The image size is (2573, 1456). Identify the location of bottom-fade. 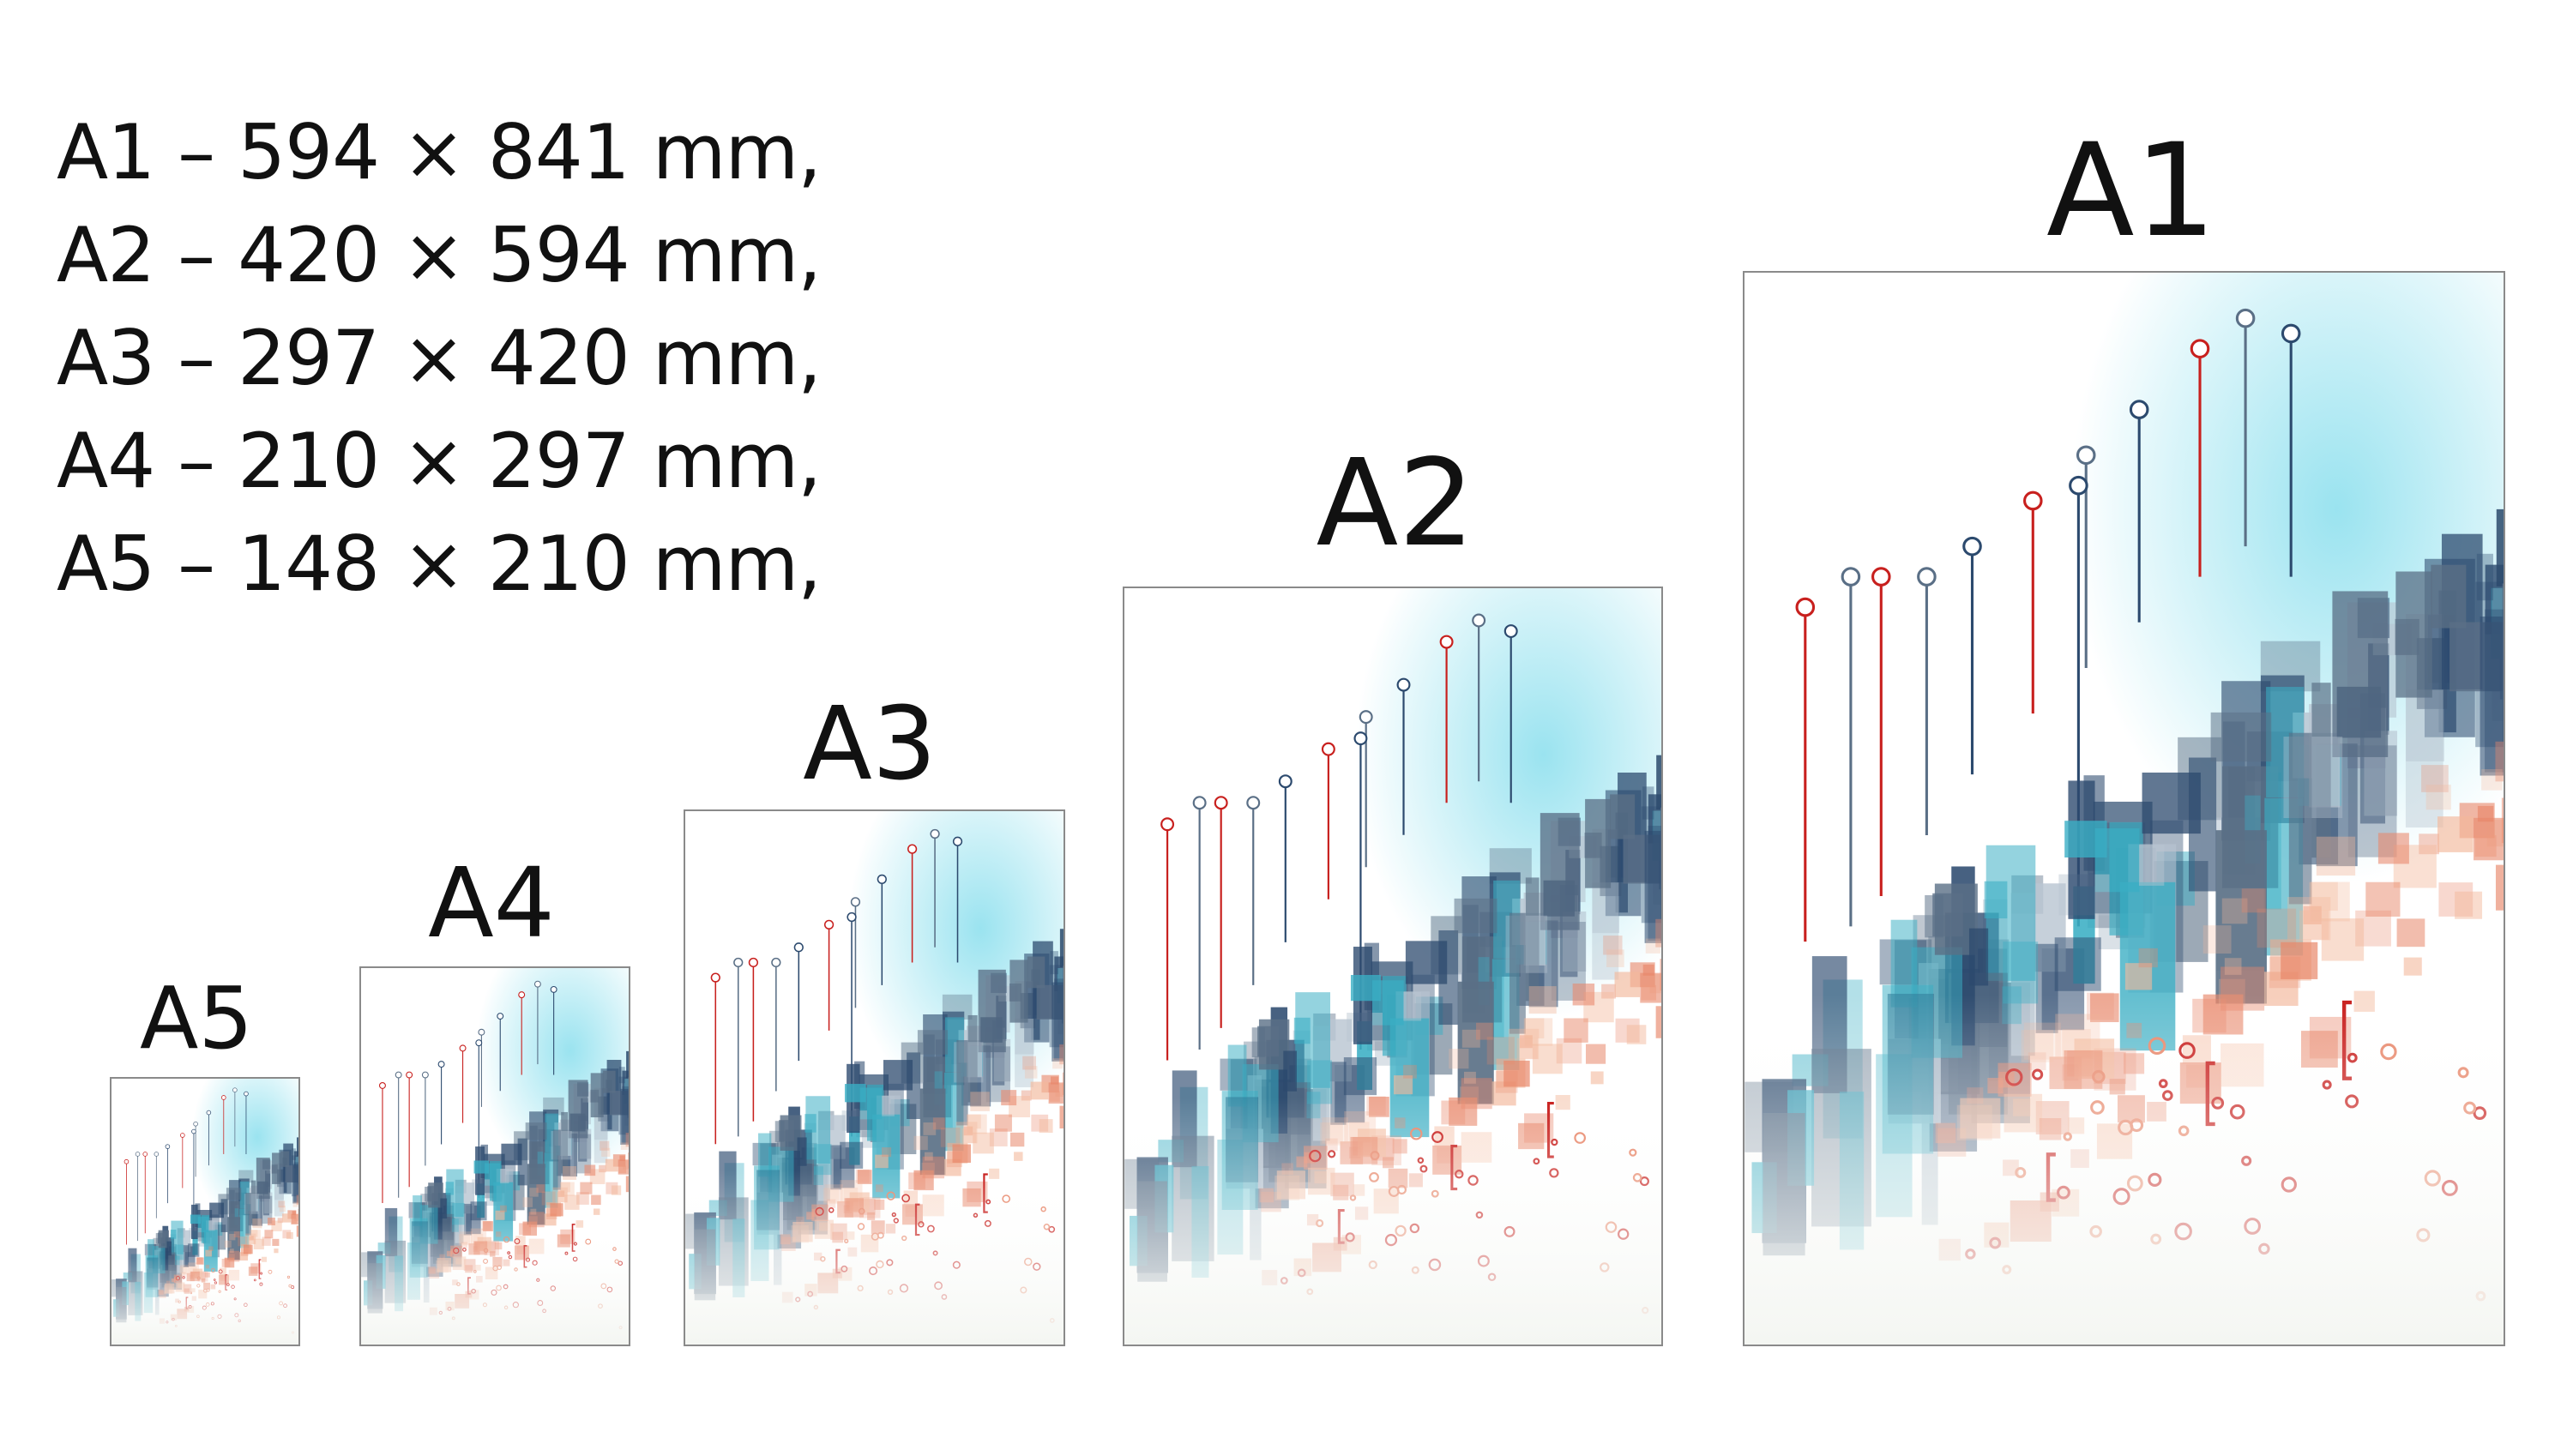
(495, 1283).